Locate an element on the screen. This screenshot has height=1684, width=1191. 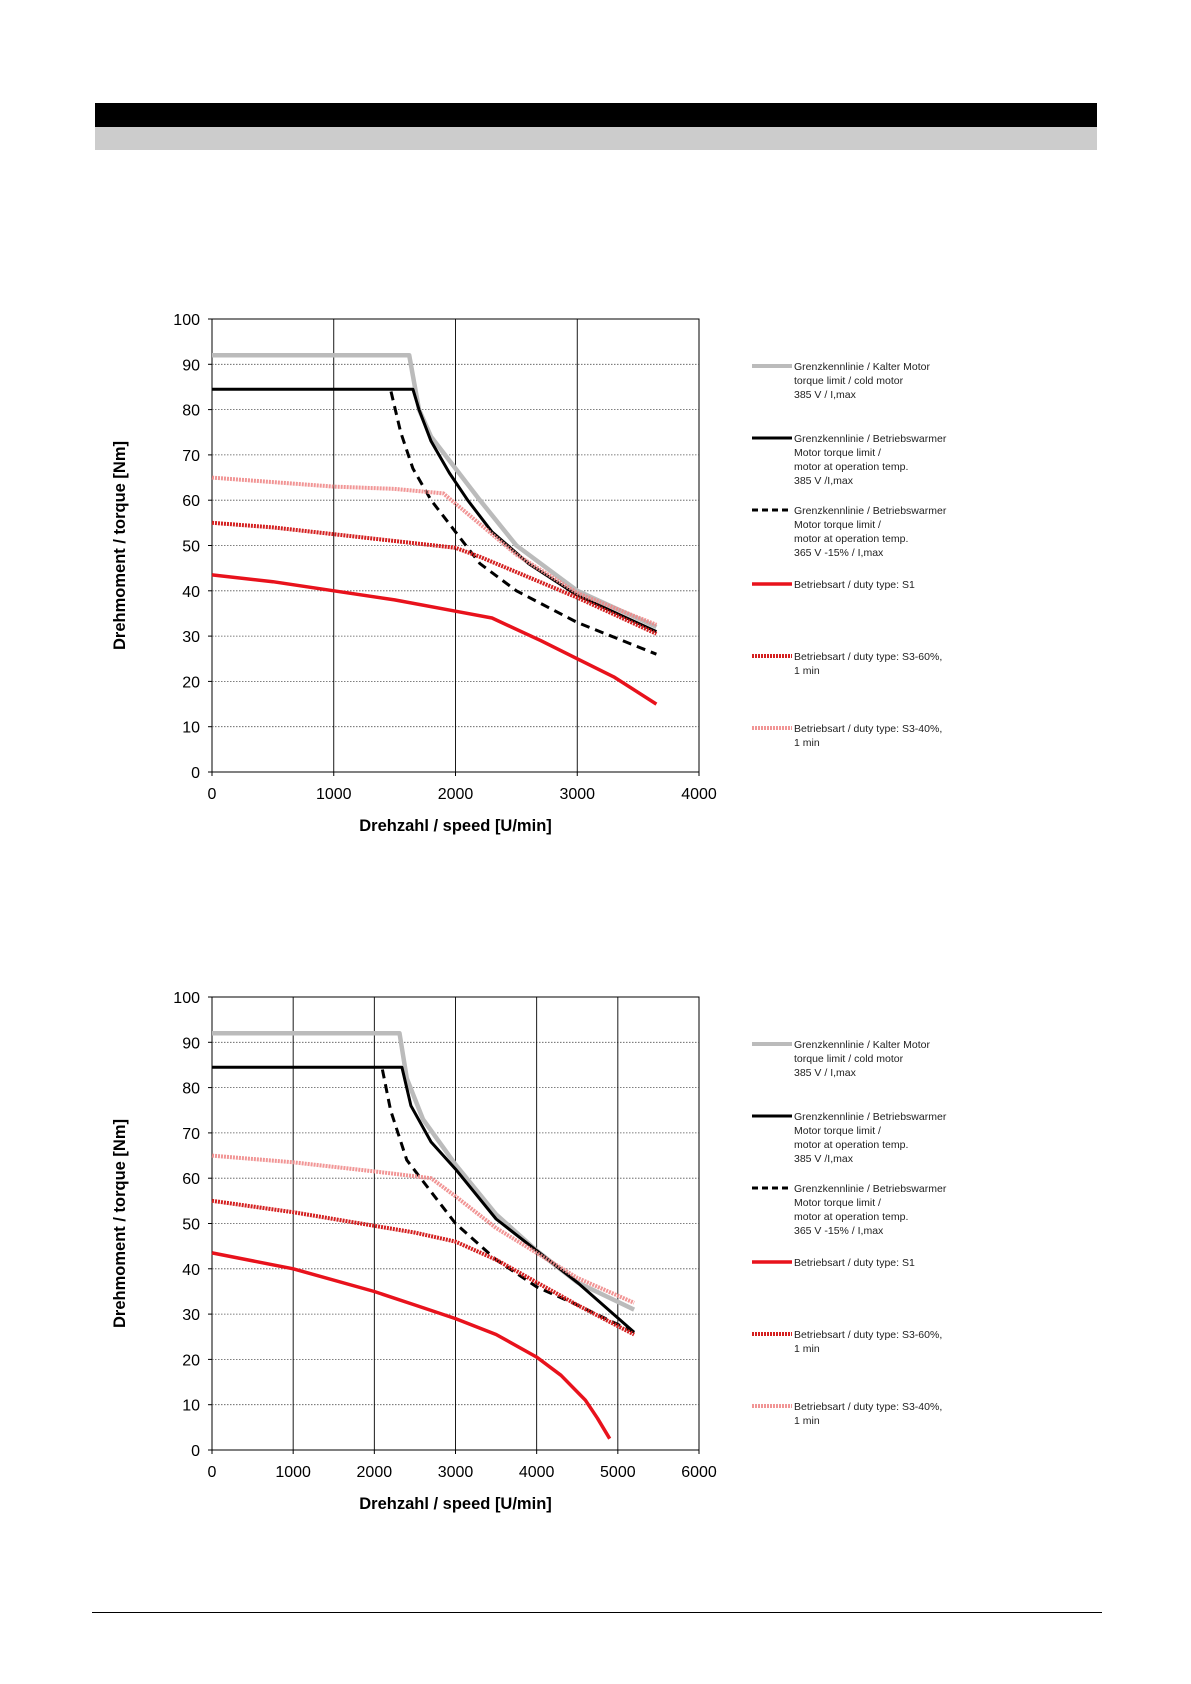
header-bar-black is located at coordinates (596, 115).